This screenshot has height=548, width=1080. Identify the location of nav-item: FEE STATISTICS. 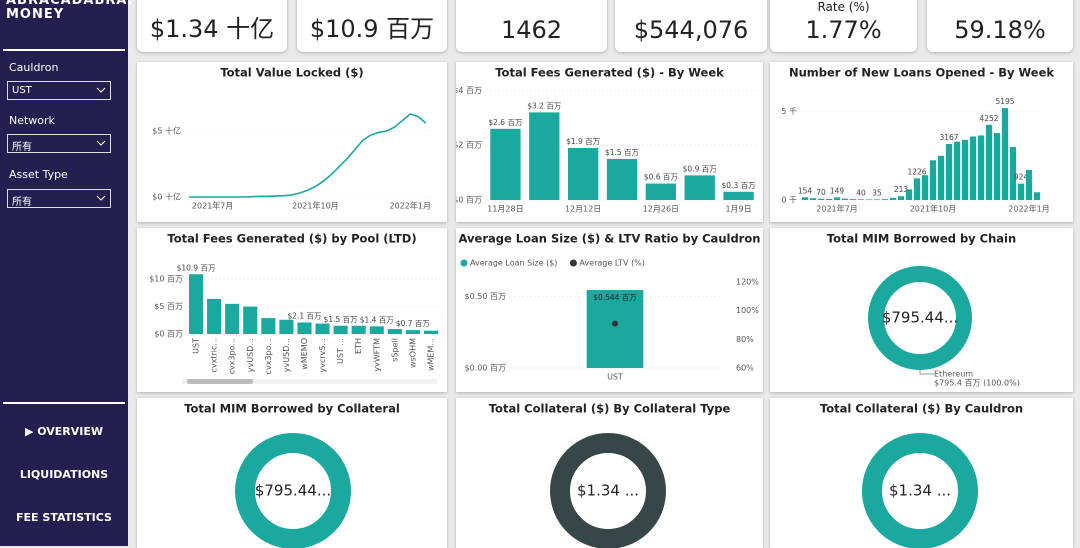
(64, 517).